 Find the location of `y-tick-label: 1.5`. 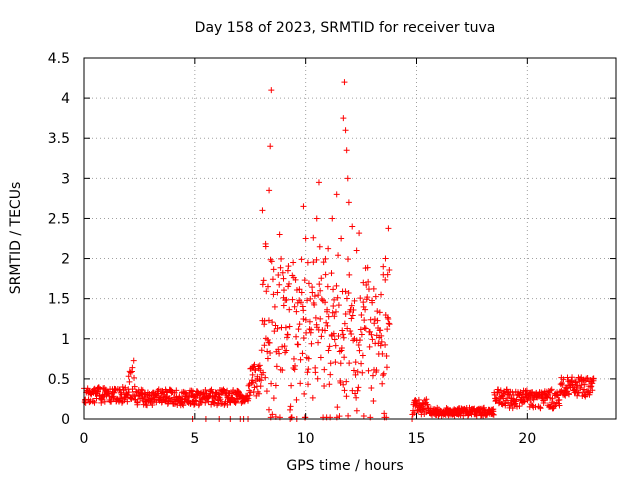

y-tick-label: 1.5 is located at coordinates (59, 300).